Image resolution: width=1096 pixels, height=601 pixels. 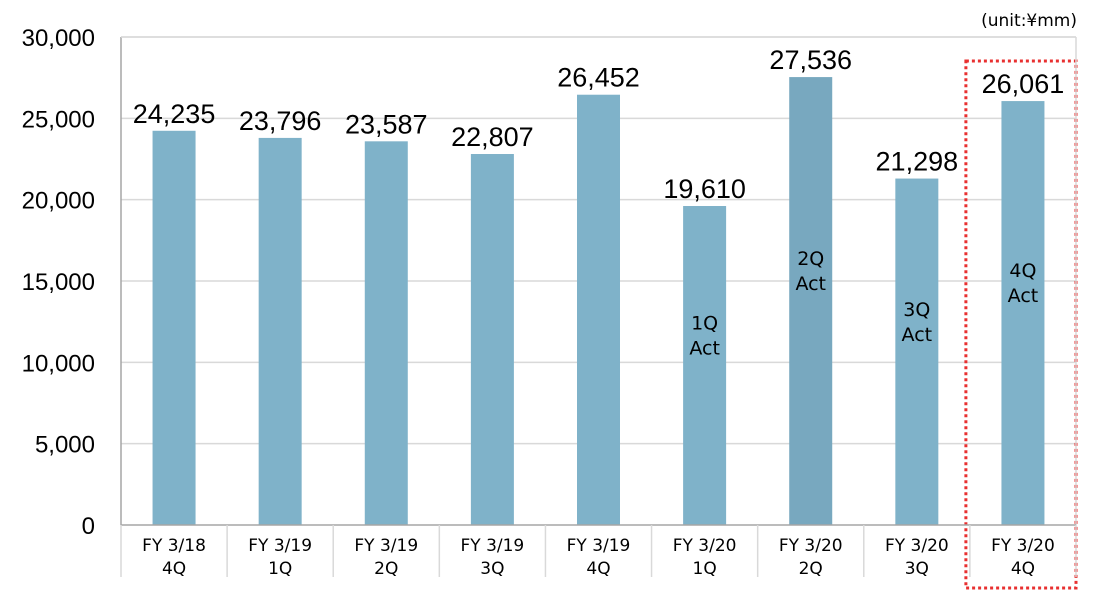 What do you see at coordinates (174, 114) in the screenshot?
I see `data-label: 24,235` at bounding box center [174, 114].